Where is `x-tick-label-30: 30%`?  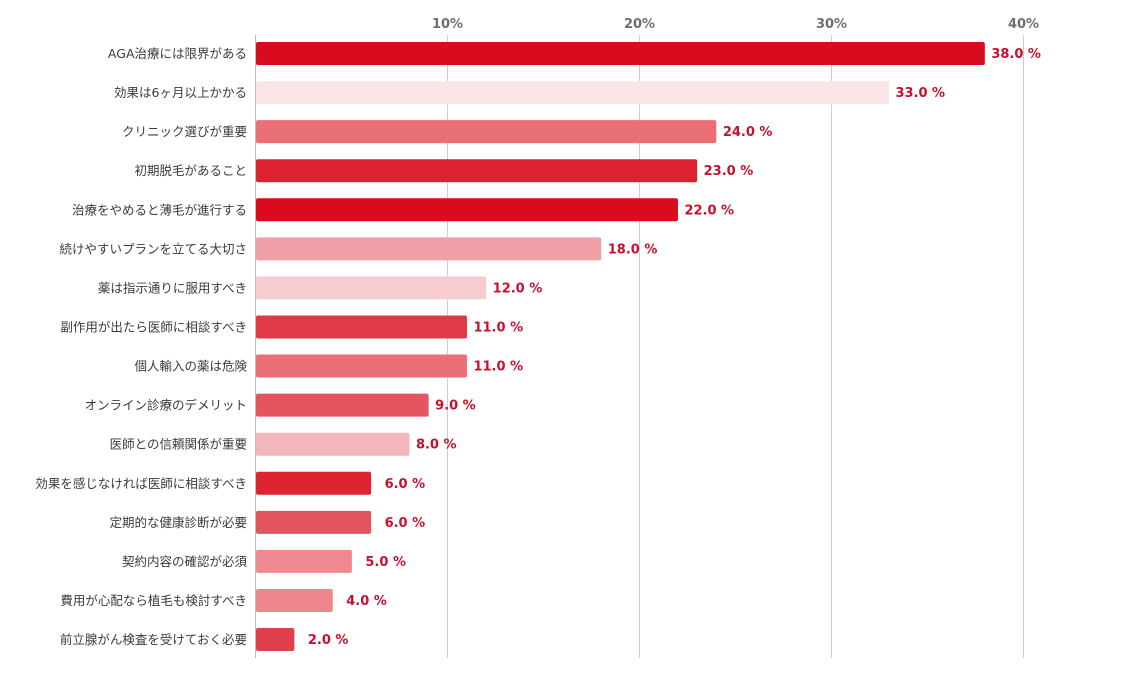 x-tick-label-30: 30% is located at coordinates (831, 24).